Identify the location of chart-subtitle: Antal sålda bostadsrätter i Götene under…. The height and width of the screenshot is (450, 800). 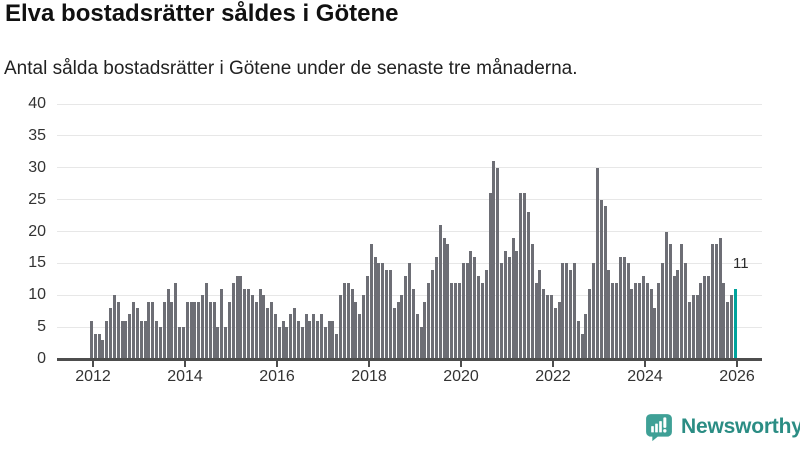
(291, 68).